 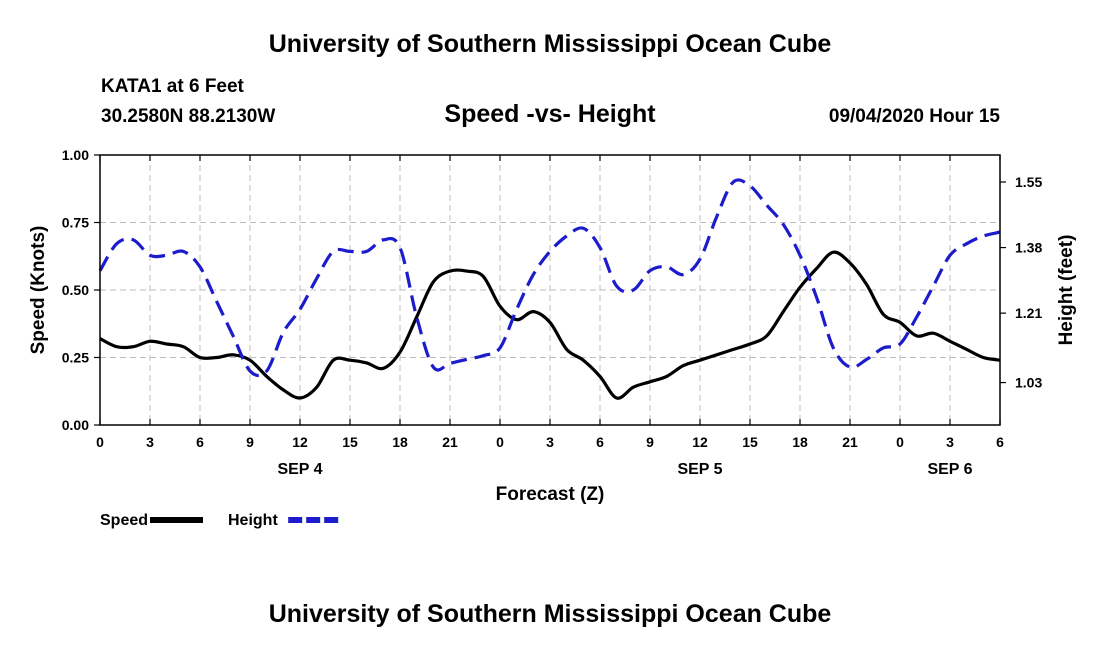 What do you see at coordinates (124, 520) in the screenshot?
I see `legend-label-speed: Speed` at bounding box center [124, 520].